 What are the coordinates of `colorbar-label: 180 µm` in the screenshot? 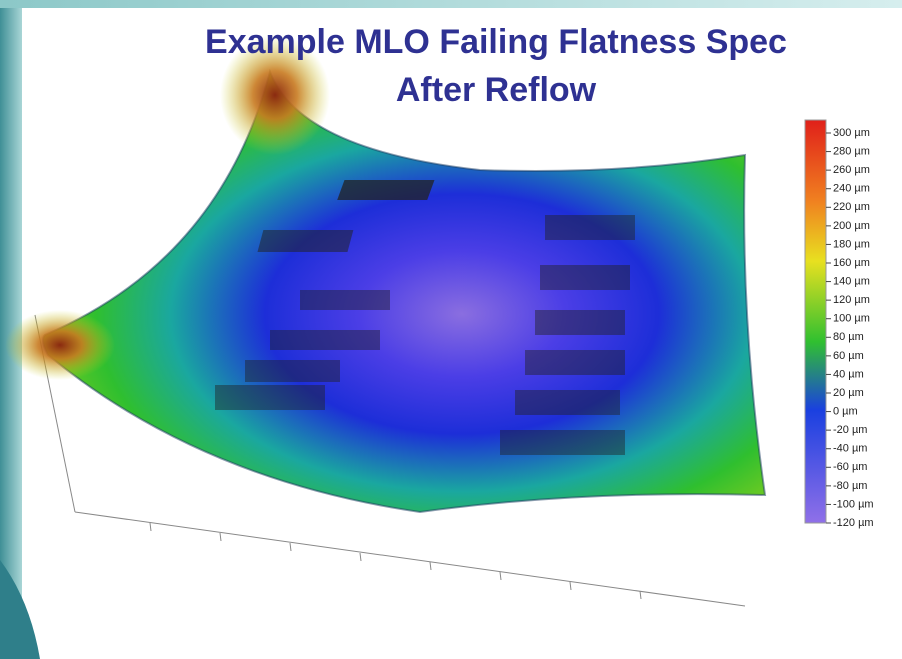 It's located at (851, 244).